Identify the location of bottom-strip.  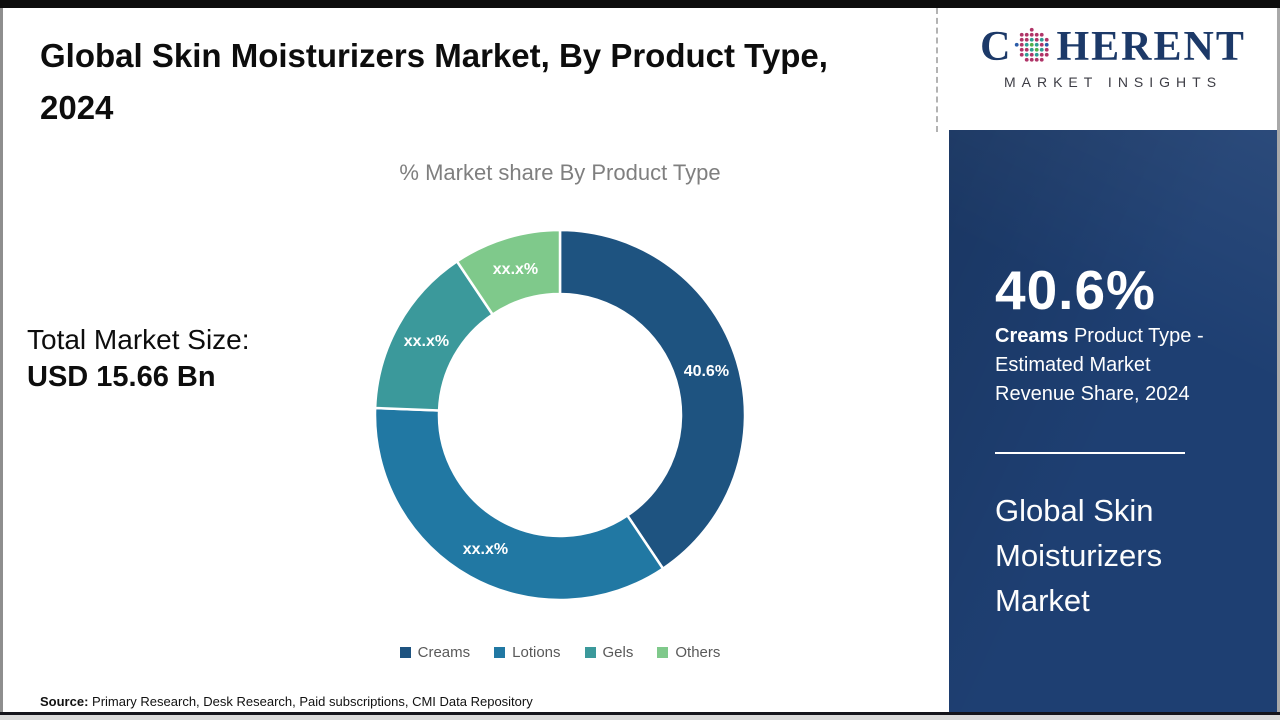
(640, 717).